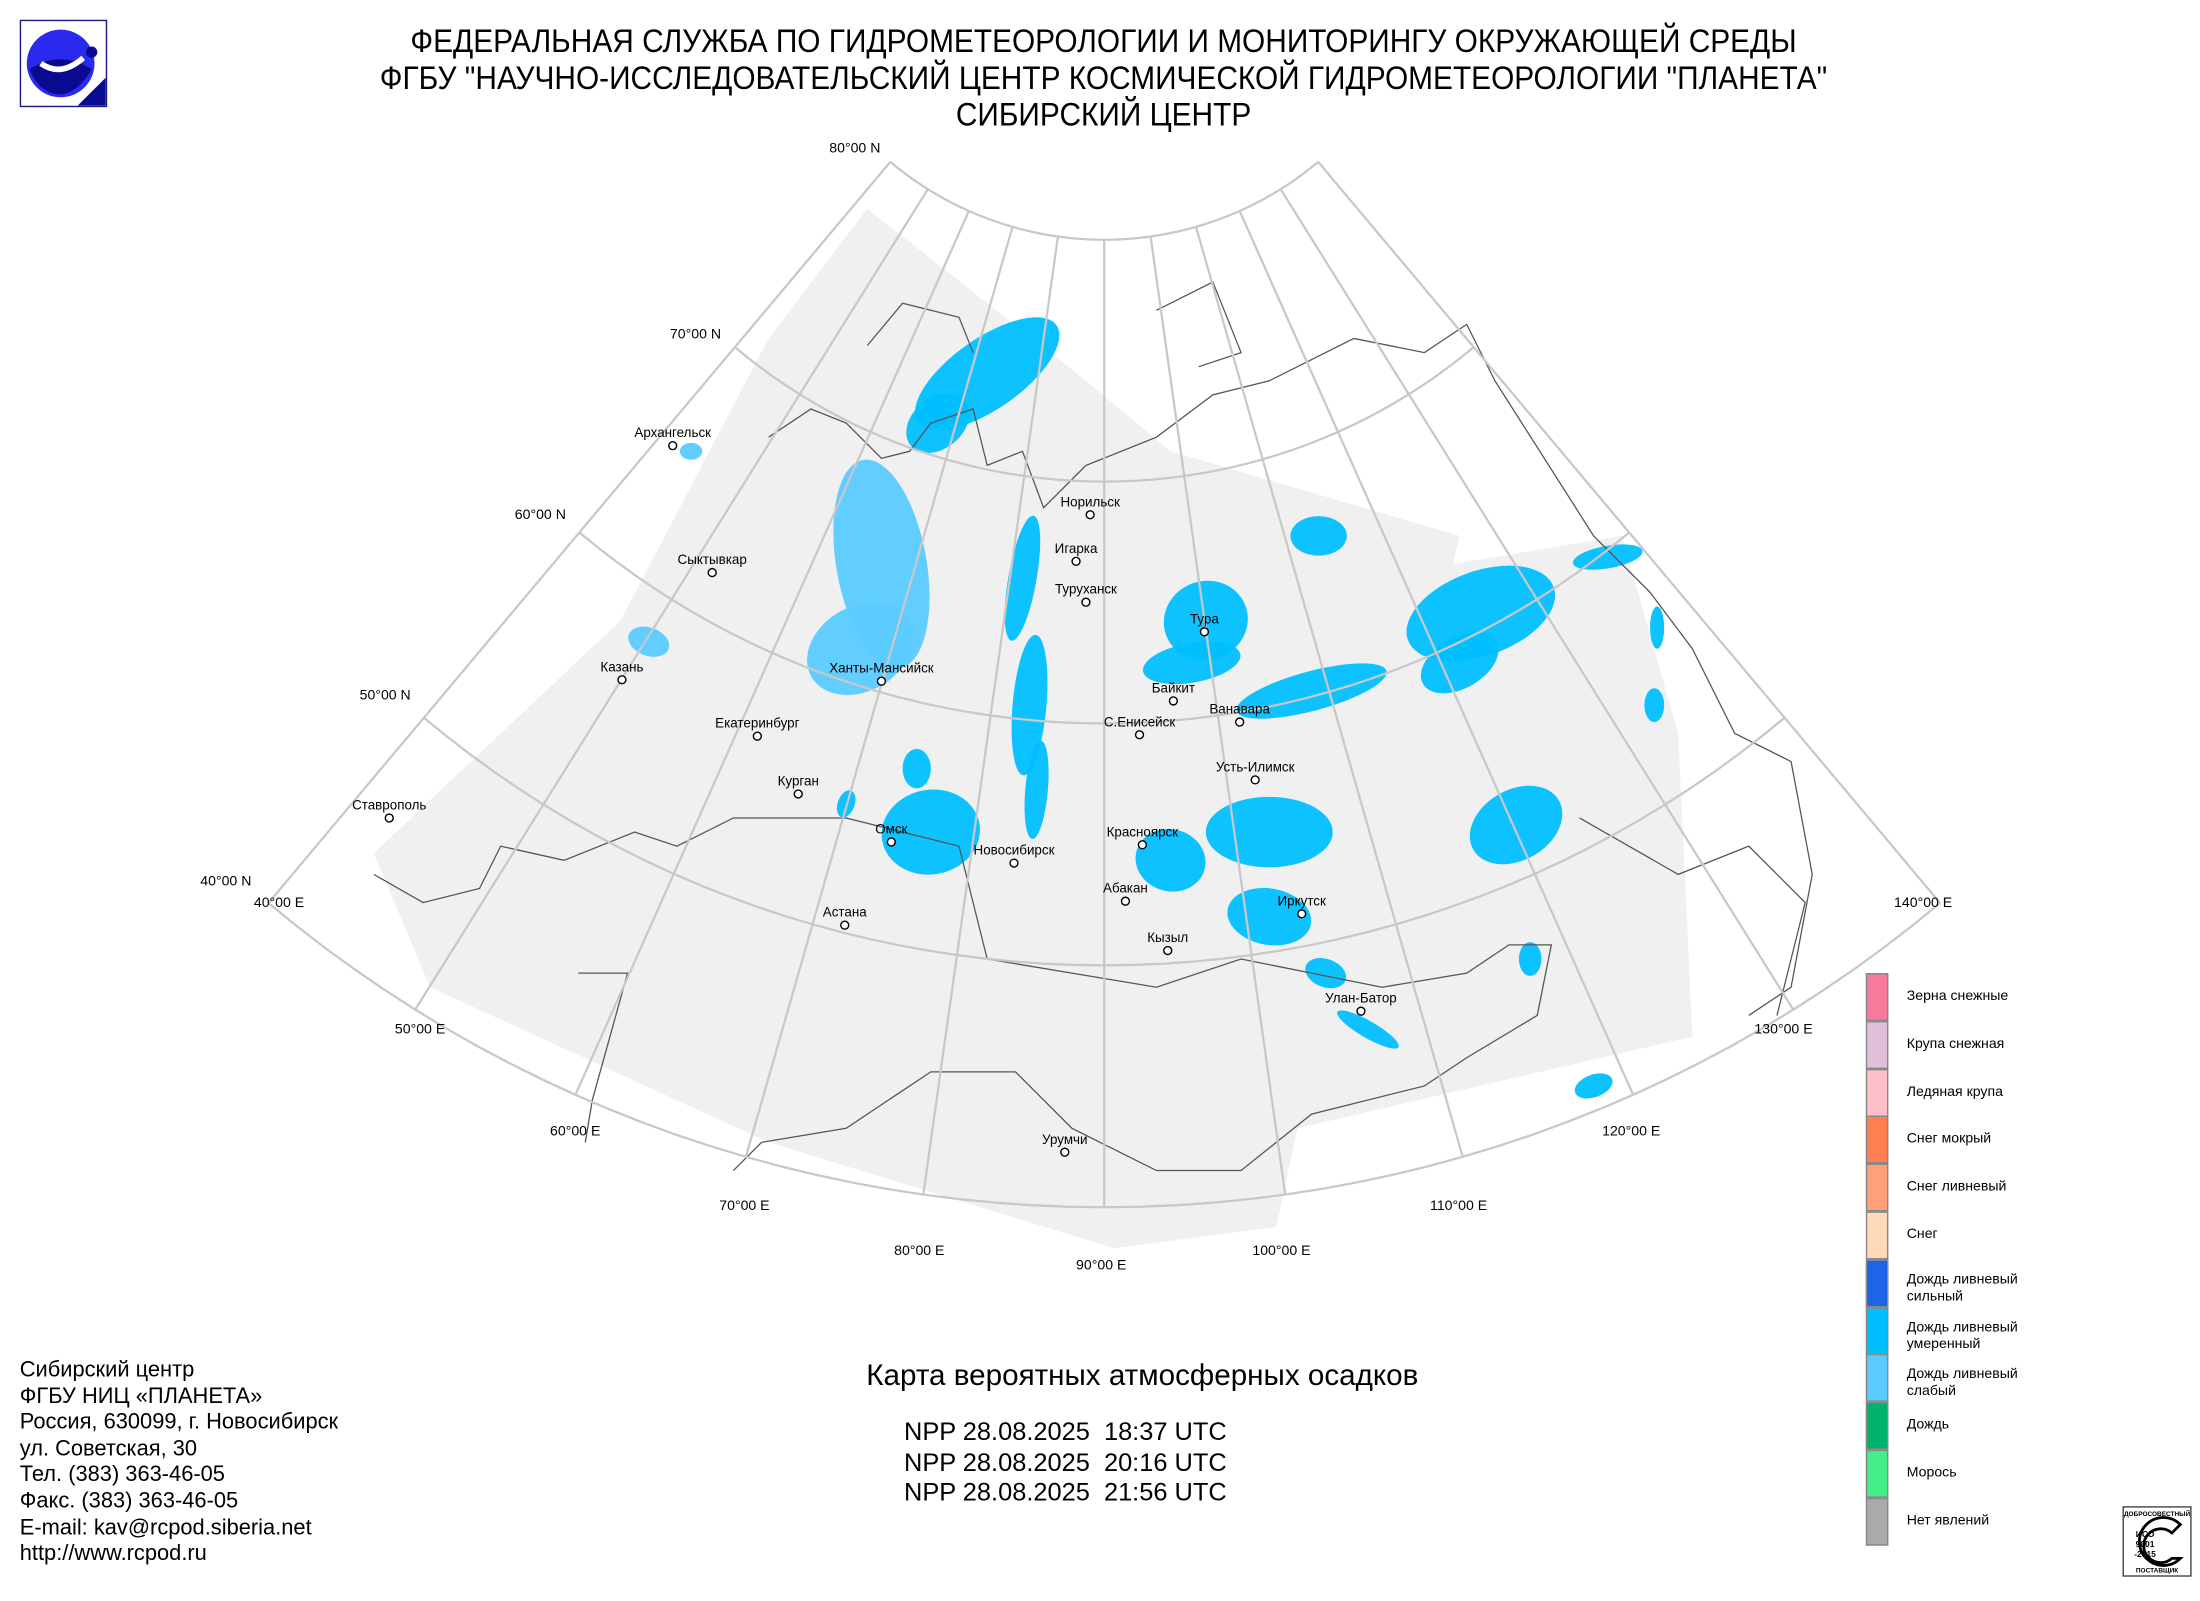 This screenshot has width=2200, height=1601. I want to click on legend-label: Снег мокрый, so click(1949, 1139).